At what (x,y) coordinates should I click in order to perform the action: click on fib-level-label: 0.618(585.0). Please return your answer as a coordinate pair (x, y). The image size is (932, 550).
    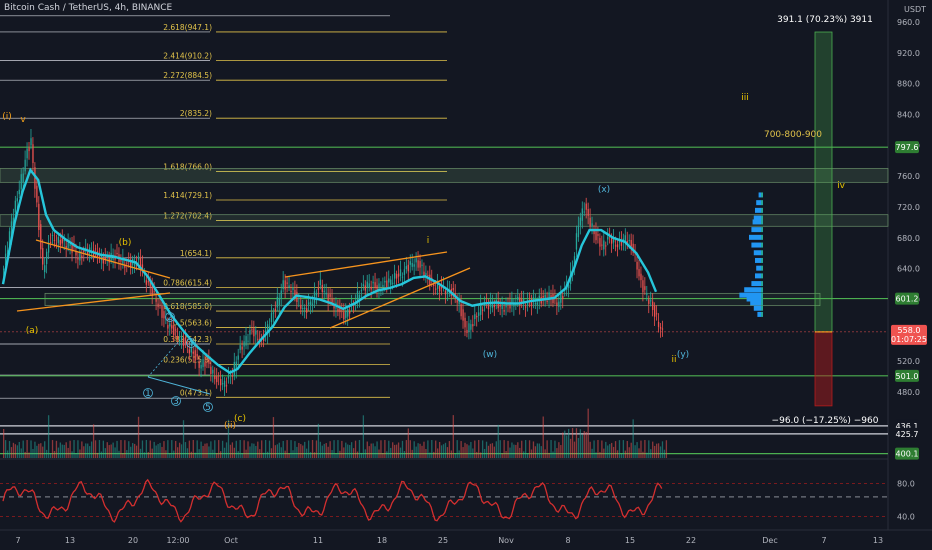
    Looking at the image, I should click on (187, 306).